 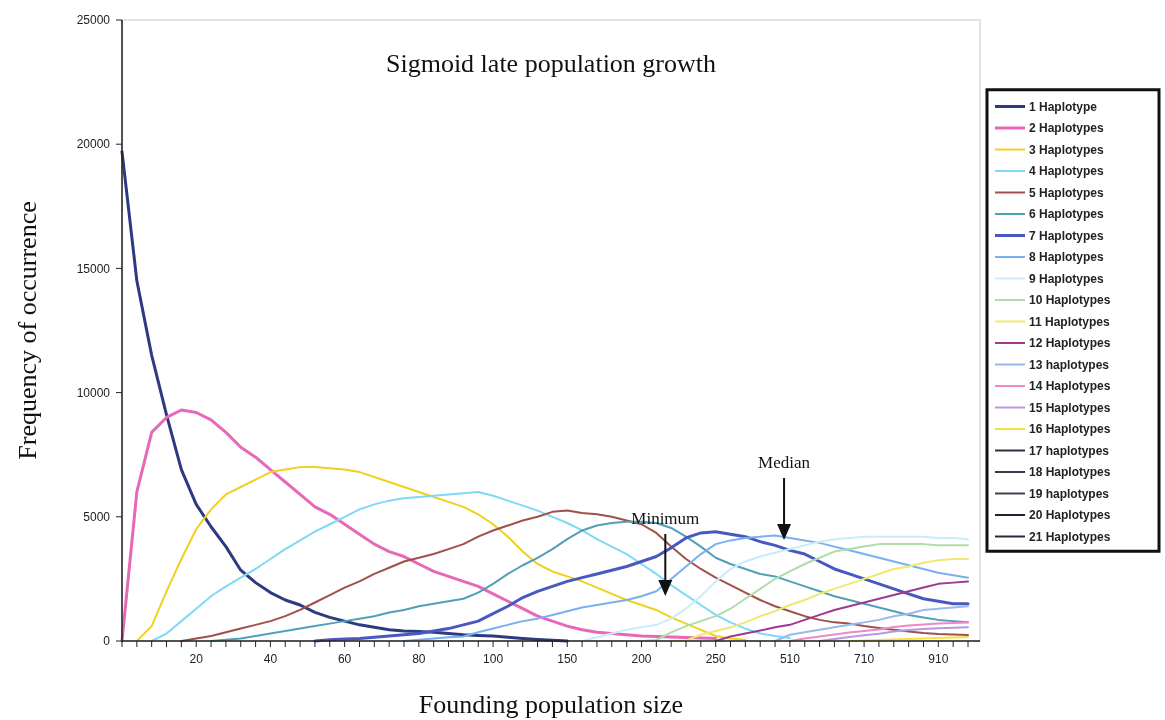 What do you see at coordinates (97, 517) in the screenshot?
I see `y-tick-label: 5000` at bounding box center [97, 517].